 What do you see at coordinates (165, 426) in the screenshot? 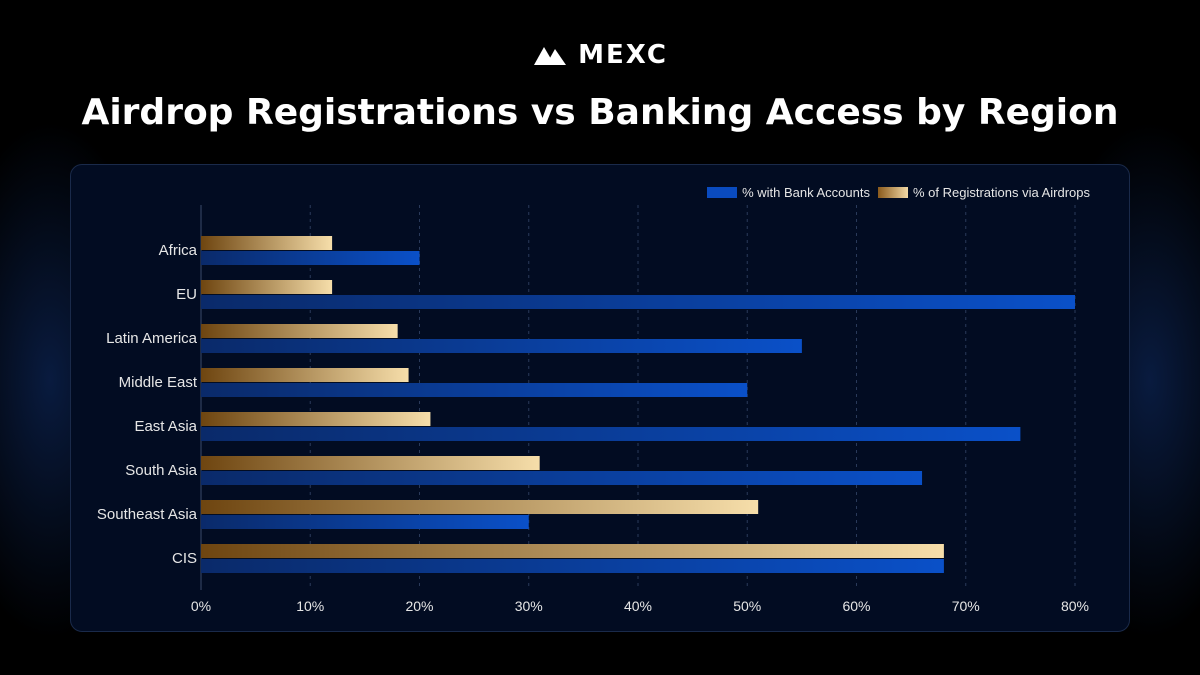
I see `category-label: East Asia` at bounding box center [165, 426].